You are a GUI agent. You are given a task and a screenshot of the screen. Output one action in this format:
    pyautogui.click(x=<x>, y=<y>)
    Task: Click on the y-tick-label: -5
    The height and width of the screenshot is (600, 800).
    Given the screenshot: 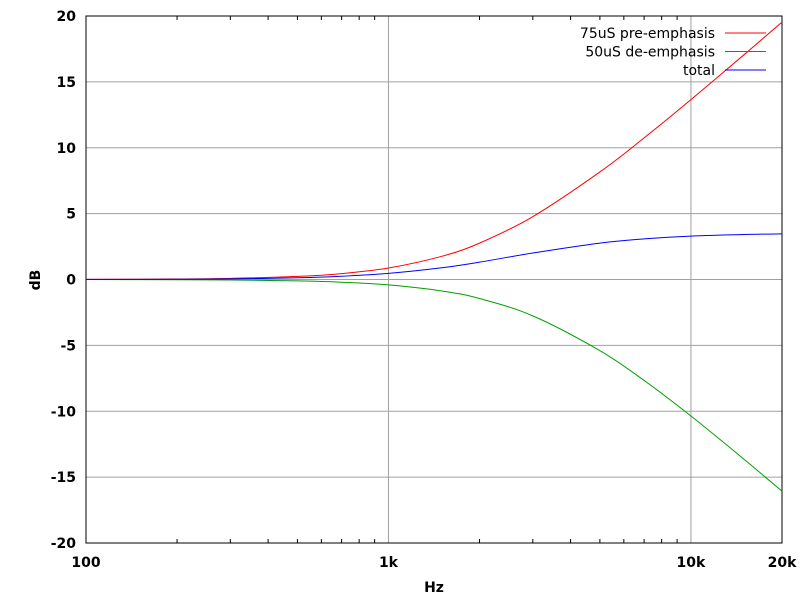 What is the action you would take?
    pyautogui.click(x=68, y=346)
    